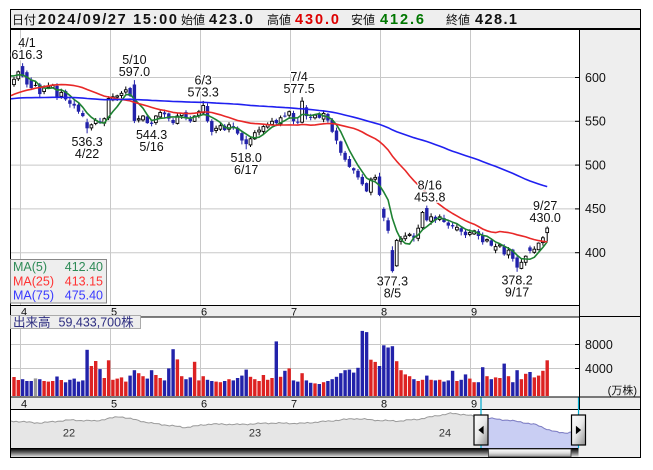 The width and height of the screenshot is (653, 470). Describe the element at coordinates (458, 19) in the screenshot. I see `svg-text: 終値` at that location.